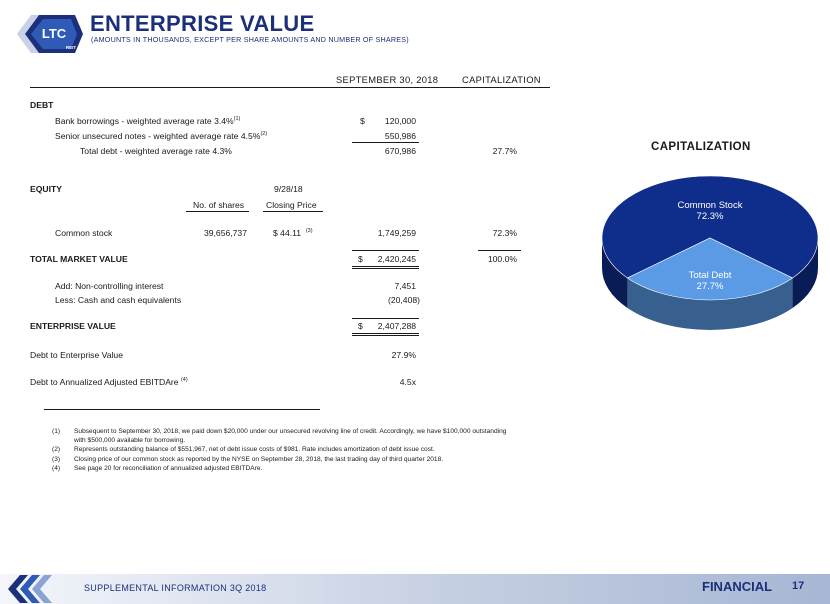 This screenshot has width=830, height=604. What do you see at coordinates (710, 216) in the screenshot?
I see `pie-value-common-stock: 72.3%` at bounding box center [710, 216].